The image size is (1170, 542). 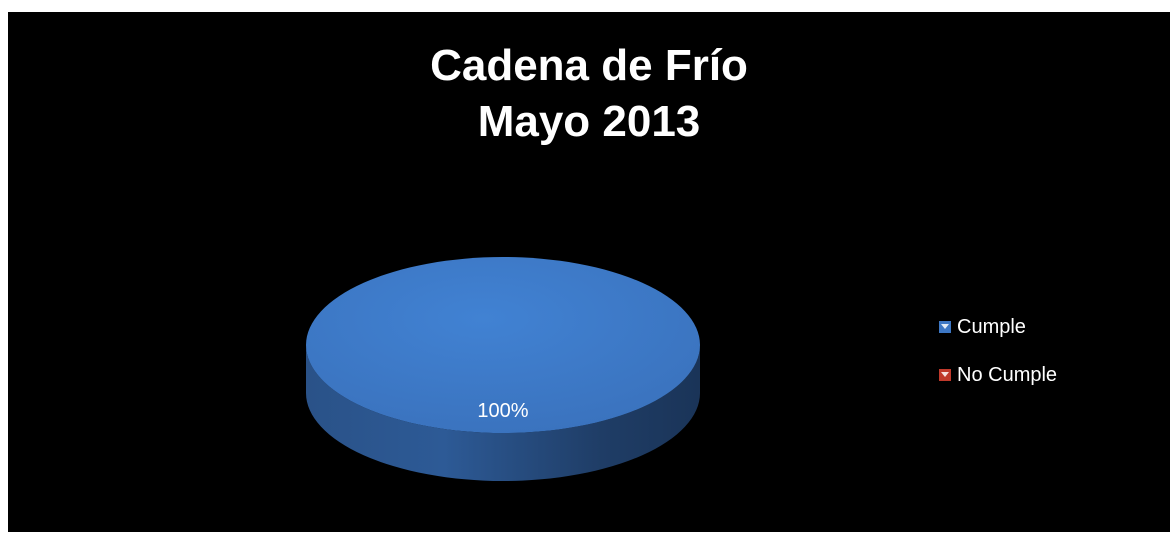 I want to click on data-label-cumple: 100%, so click(x=502, y=411).